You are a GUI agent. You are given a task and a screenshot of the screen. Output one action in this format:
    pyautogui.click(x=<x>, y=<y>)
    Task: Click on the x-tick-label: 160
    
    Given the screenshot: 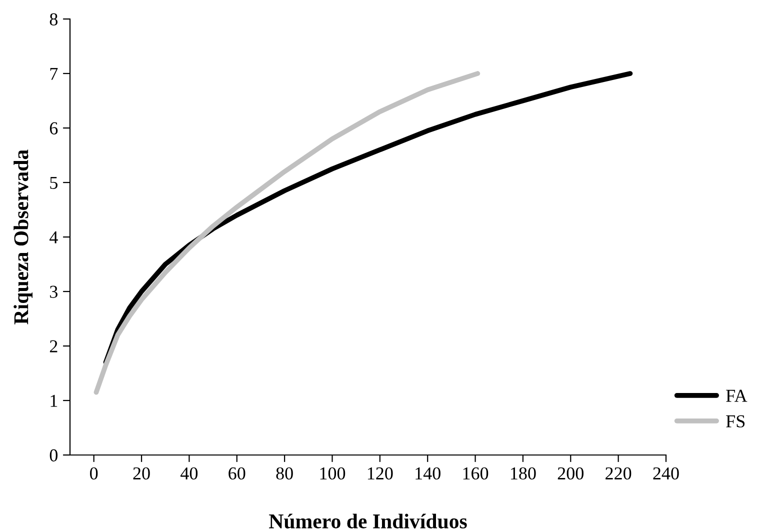 What is the action you would take?
    pyautogui.click(x=475, y=473)
    